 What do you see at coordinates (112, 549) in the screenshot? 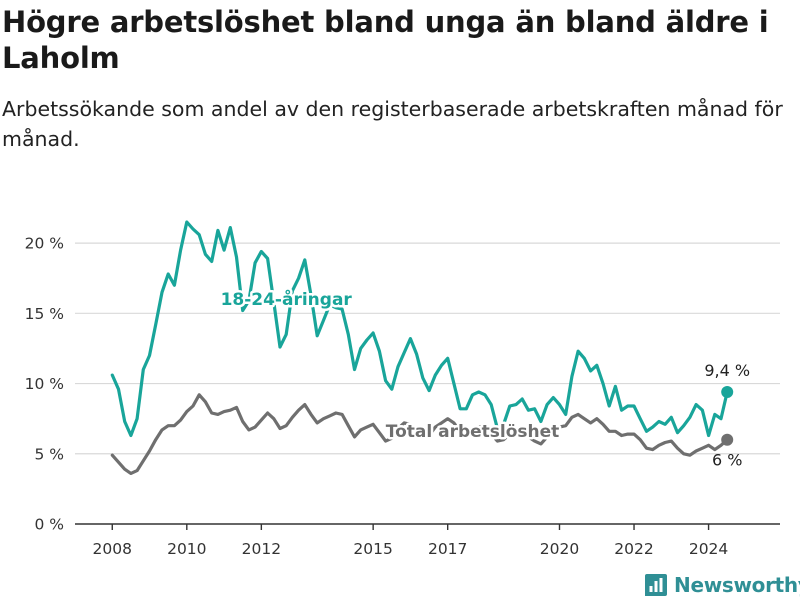
I see `x-tick-label: 2008` at bounding box center [112, 549].